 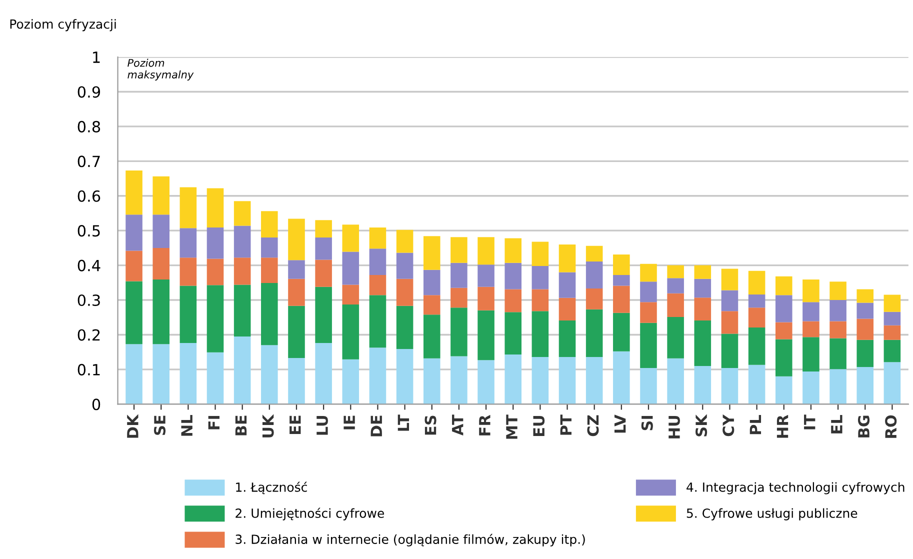 I want to click on x-tick-label: LV, so click(x=620, y=423).